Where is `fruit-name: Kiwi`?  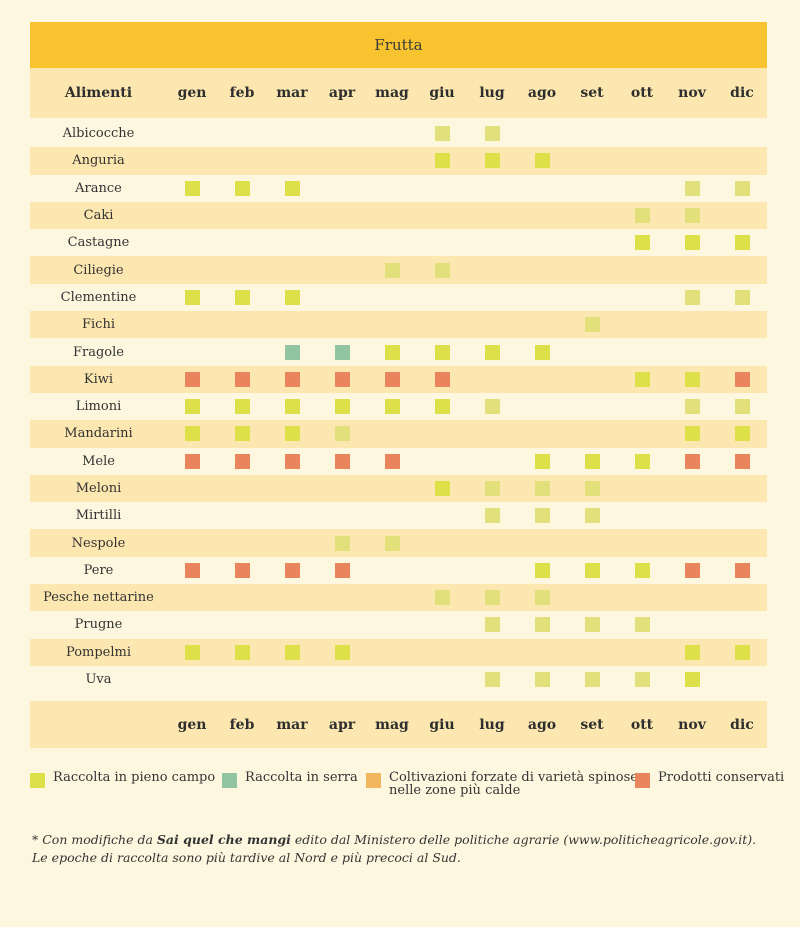 fruit-name: Kiwi is located at coordinates (98, 379).